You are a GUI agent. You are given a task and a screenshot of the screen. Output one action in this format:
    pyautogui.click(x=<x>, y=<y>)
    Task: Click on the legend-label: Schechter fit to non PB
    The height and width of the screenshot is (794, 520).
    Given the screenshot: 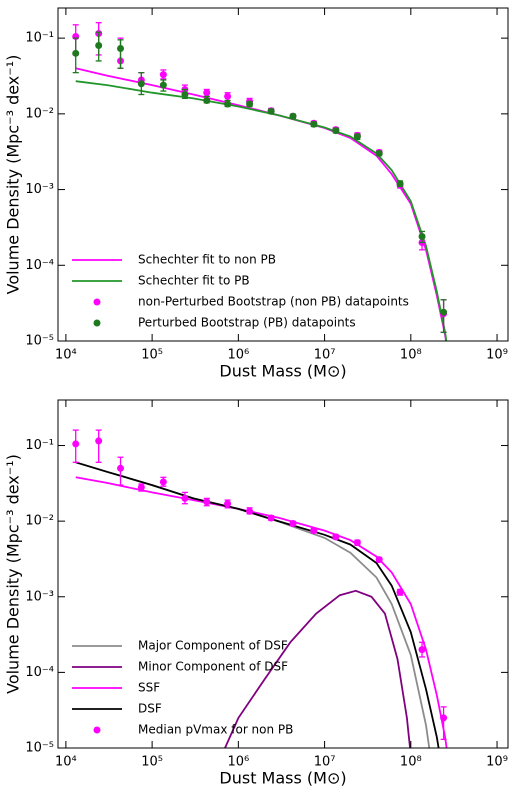 What is the action you would take?
    pyautogui.click(x=207, y=260)
    